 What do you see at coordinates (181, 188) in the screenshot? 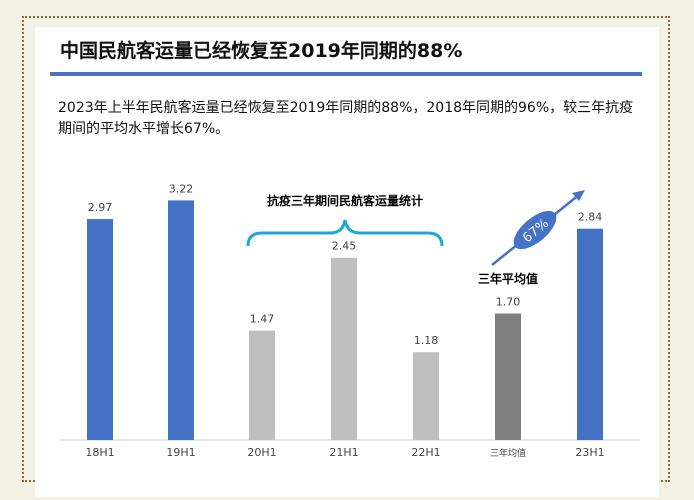
I see `data-label: 3.22` at bounding box center [181, 188].